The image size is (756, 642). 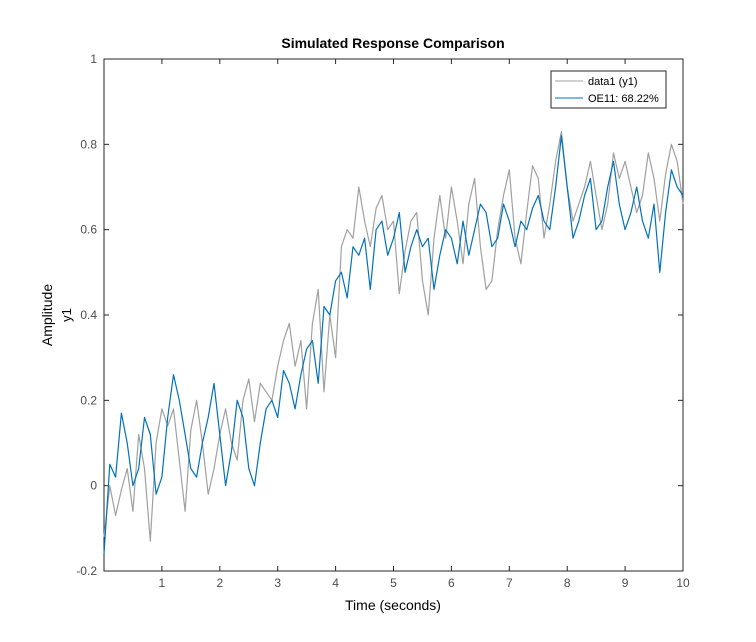 I want to click on x-tick-label: 6, so click(x=451, y=583).